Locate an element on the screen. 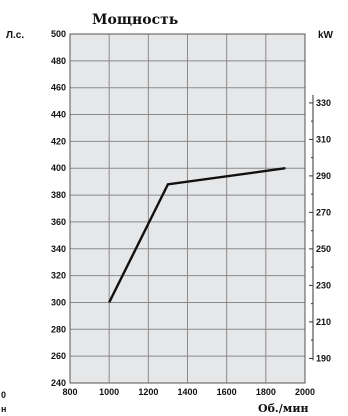 This screenshot has height=416, width=348. y-tick-label-right: 210 is located at coordinates (323, 322).